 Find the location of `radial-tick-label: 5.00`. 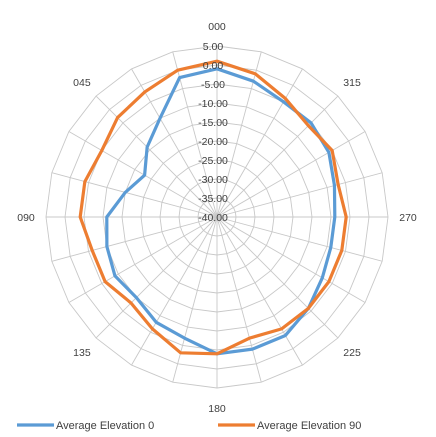

radial-tick-label: 5.00 is located at coordinates (213, 47).